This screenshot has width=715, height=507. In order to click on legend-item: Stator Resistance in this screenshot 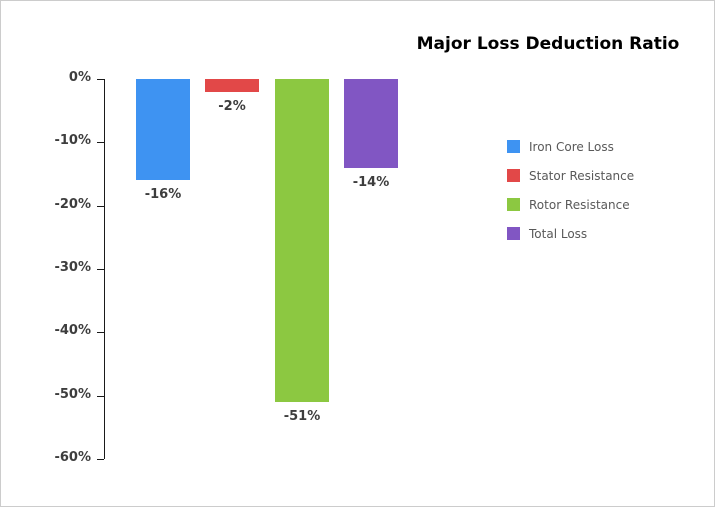, I will do `click(571, 175)`.